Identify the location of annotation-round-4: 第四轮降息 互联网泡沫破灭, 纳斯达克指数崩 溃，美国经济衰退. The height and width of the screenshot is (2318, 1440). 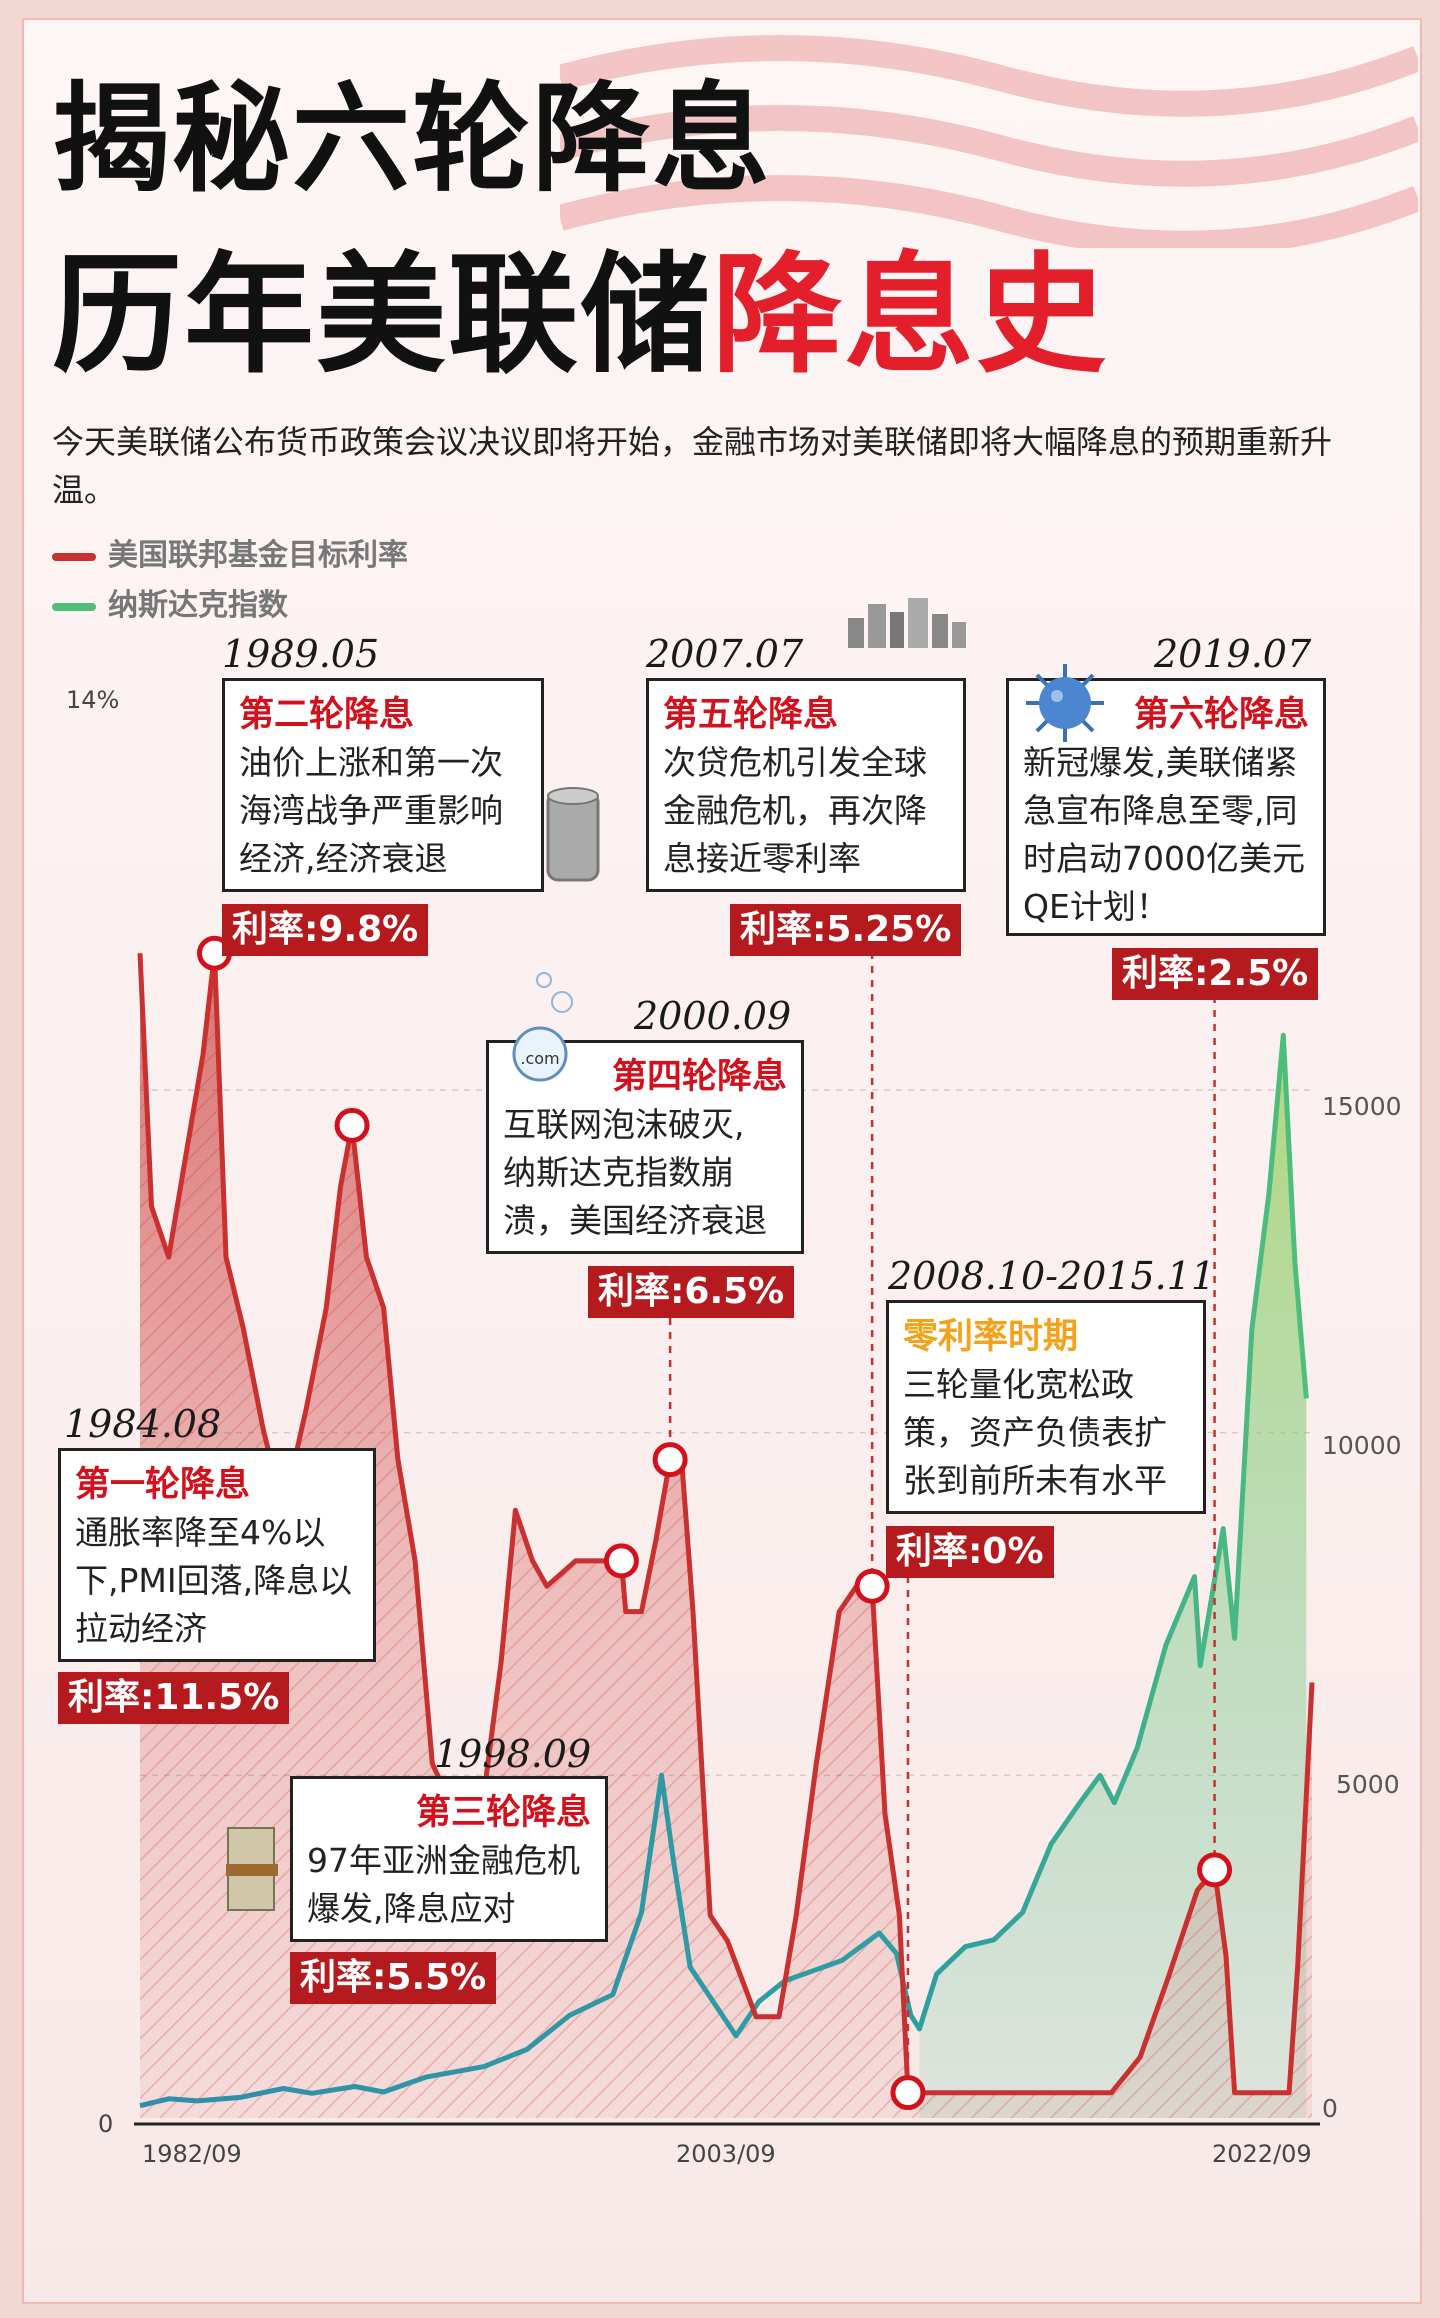
(645, 1147).